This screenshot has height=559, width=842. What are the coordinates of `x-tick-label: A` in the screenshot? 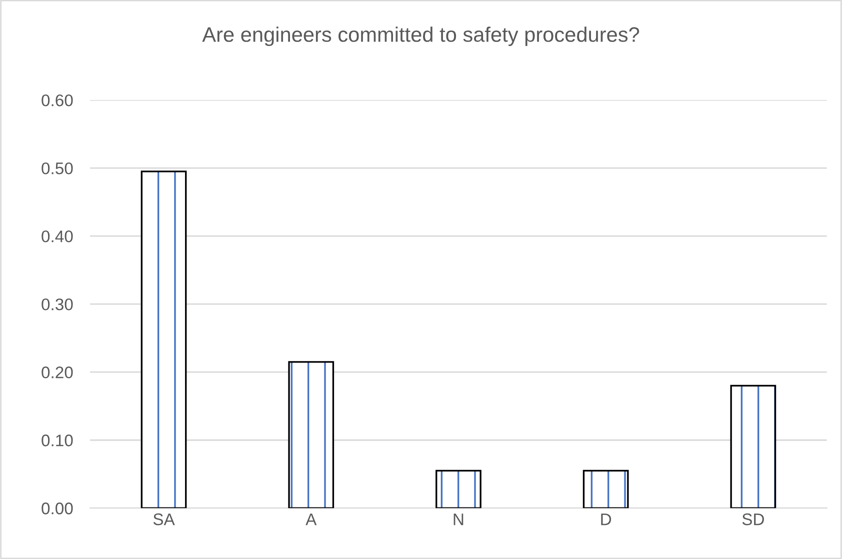 It's located at (311, 520).